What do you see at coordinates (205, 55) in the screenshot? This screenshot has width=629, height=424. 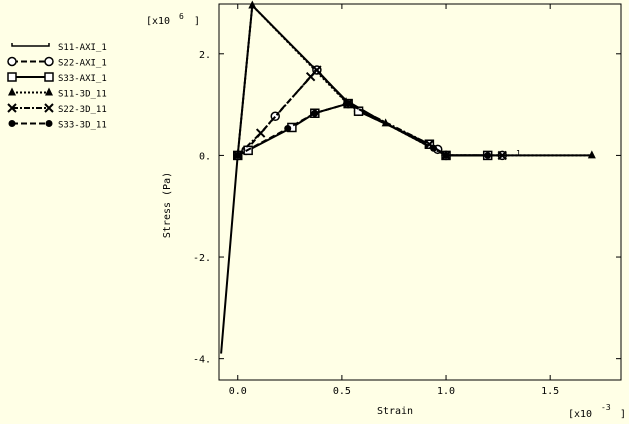 I see `y-tick-label: 2.` at bounding box center [205, 55].